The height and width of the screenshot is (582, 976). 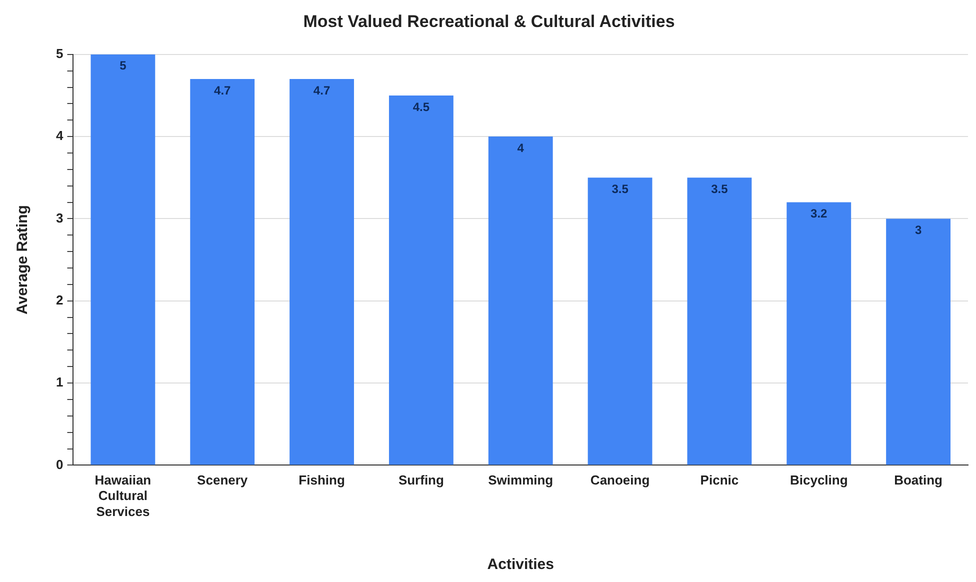 What do you see at coordinates (918, 480) in the screenshot?
I see `x-tick-label: Boating` at bounding box center [918, 480].